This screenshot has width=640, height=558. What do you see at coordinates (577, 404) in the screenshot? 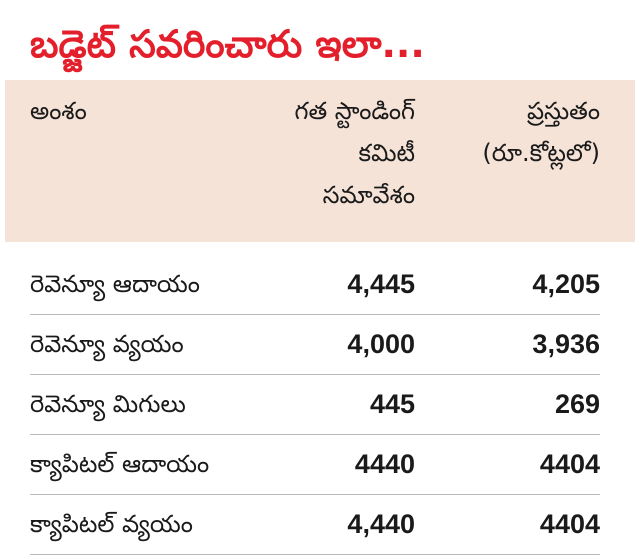
I see `row-current-value: 269` at bounding box center [577, 404].